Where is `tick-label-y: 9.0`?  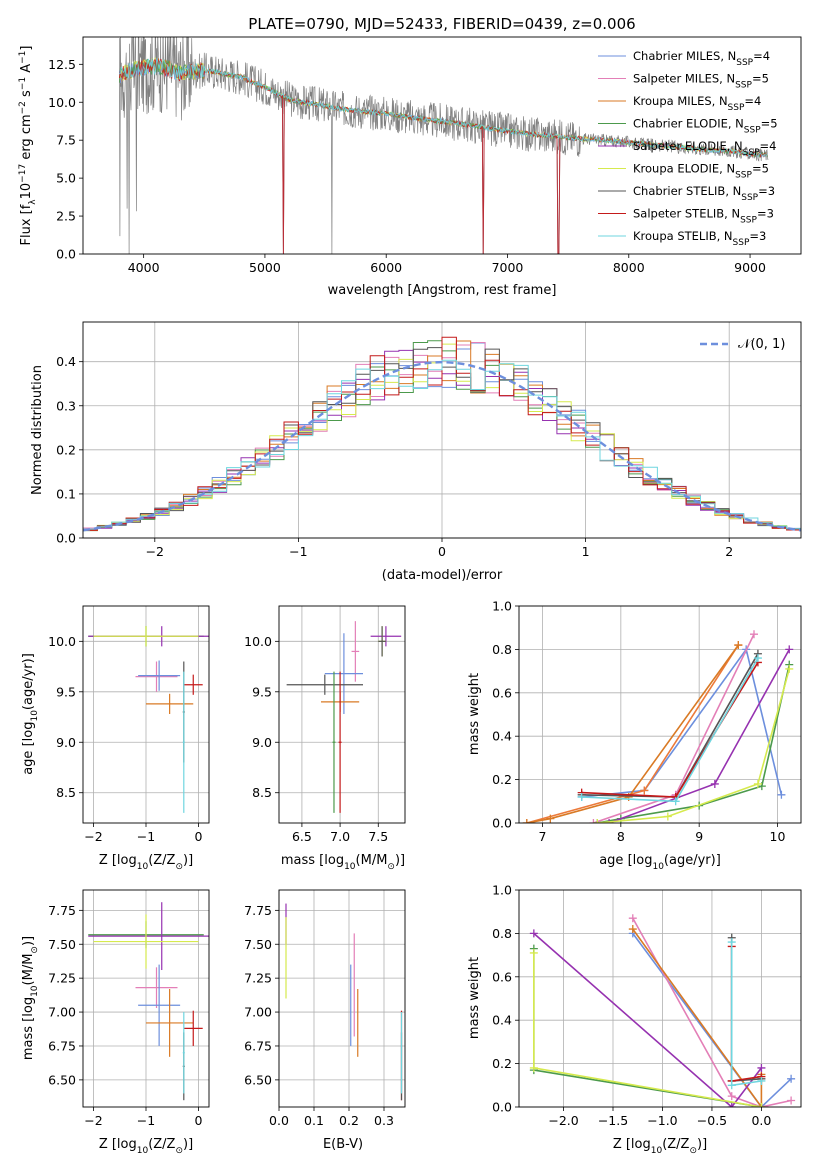
tick-label-y: 9.0 is located at coordinates (262, 742).